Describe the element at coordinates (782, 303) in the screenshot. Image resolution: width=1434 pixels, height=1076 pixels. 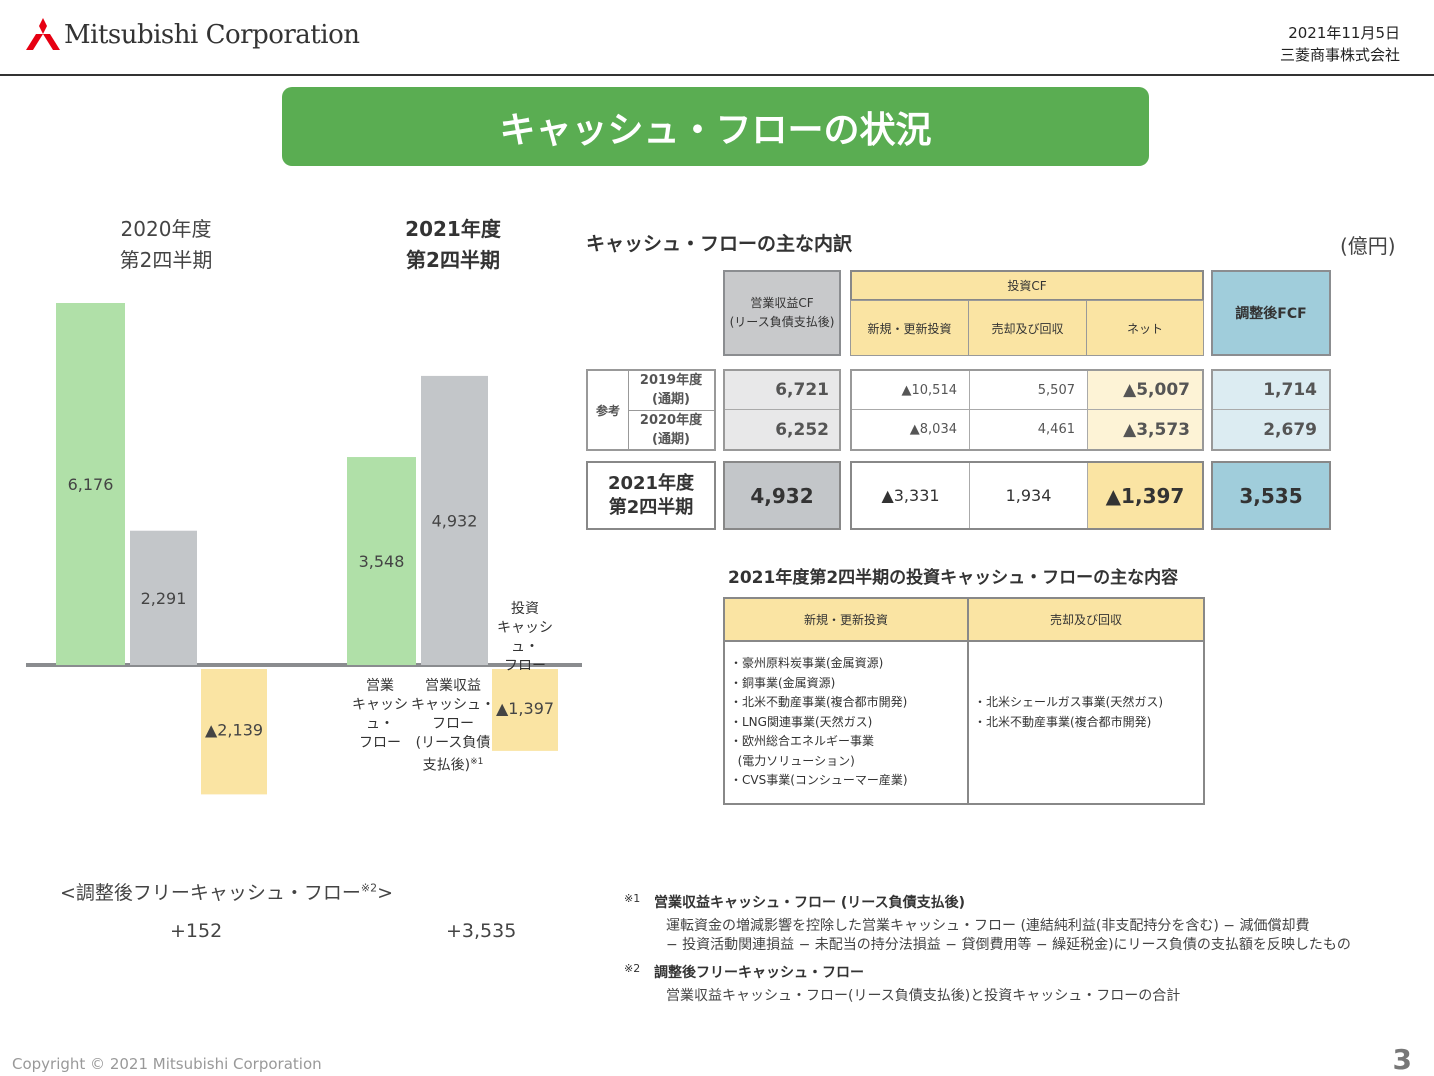
I see `header-opcf-line1: 営業収益CF` at that location.